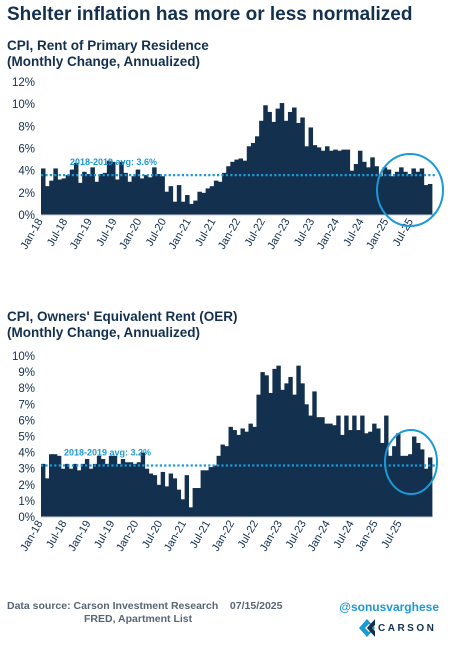  I want to click on x-tick-label-6: Jan-21, so click(180, 233).